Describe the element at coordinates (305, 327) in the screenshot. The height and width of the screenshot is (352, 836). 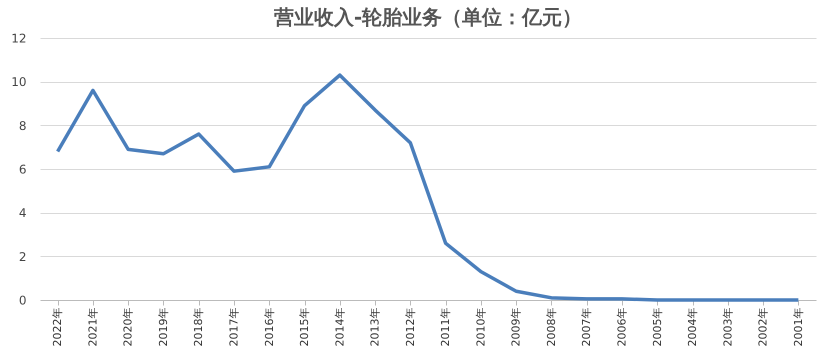
I see `x-tick-label: 2015年` at that location.